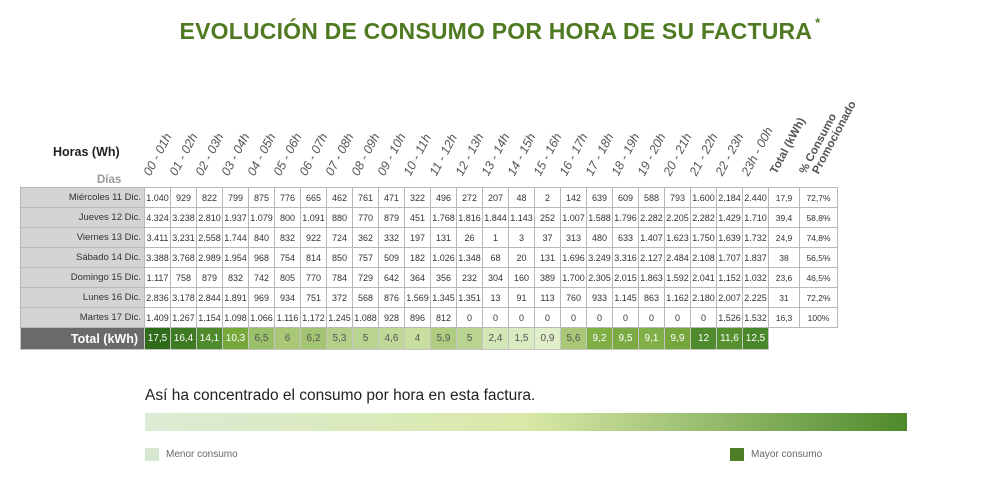 Image resolution: width=1000 pixels, height=477 pixels. Describe the element at coordinates (287, 217) in the screenshot. I see `hour-value-cell: 800` at that location.